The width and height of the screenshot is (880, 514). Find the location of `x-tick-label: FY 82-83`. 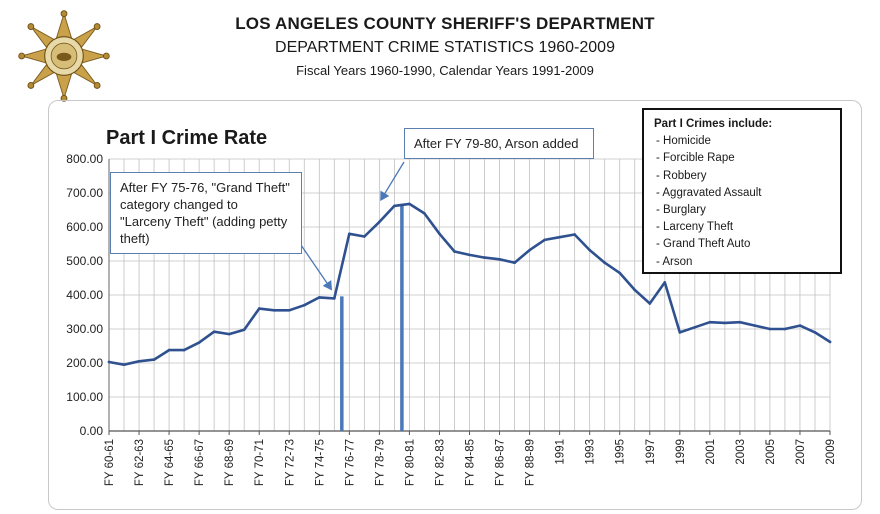

x-tick-label: FY 82-83 is located at coordinates (440, 462).